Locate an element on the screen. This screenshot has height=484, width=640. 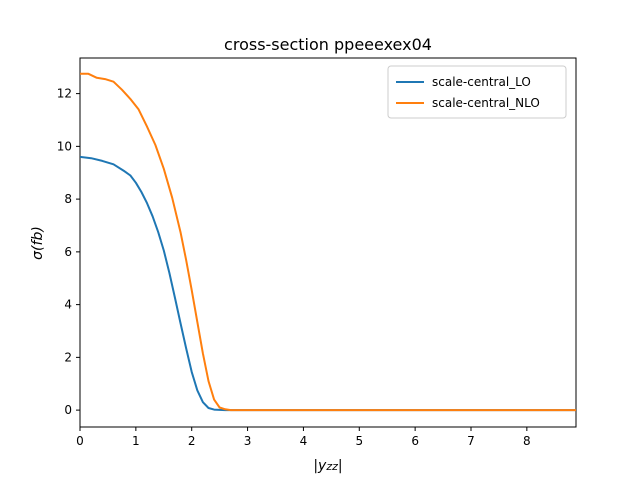
legend-box is located at coordinates (477, 92).